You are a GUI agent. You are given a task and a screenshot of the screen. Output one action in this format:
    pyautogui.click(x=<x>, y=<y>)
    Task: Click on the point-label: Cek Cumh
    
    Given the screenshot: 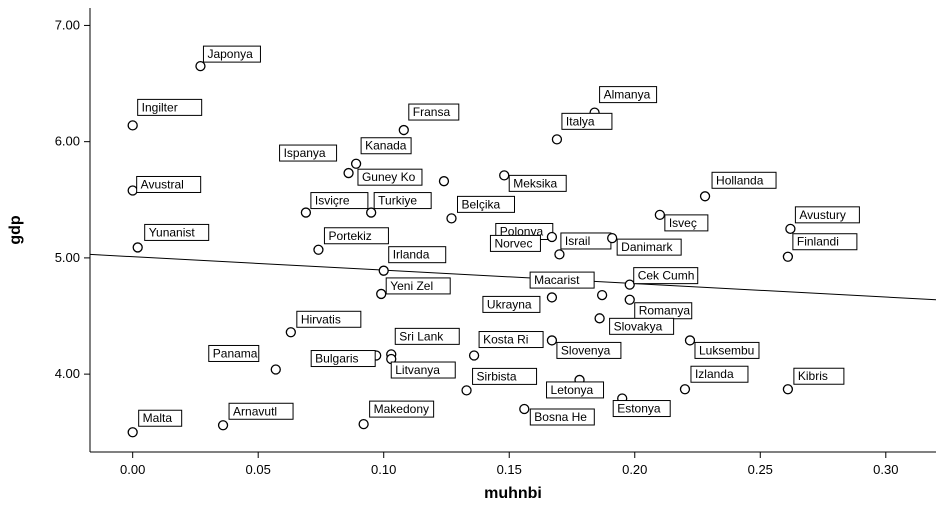 What is the action you would take?
    pyautogui.click(x=666, y=276)
    